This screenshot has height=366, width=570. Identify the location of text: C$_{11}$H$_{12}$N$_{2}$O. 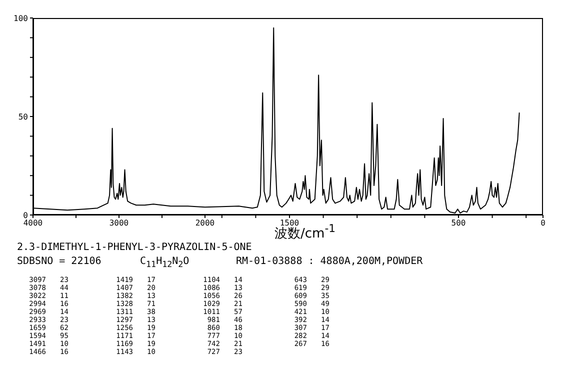
(165, 262).